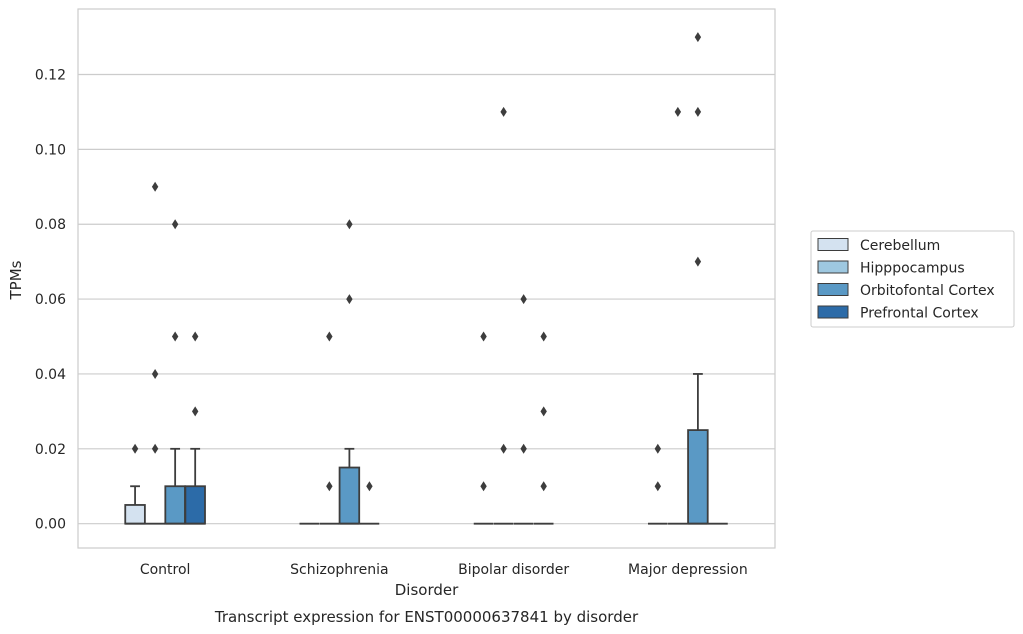  I want to click on legend-frame, so click(912, 279).